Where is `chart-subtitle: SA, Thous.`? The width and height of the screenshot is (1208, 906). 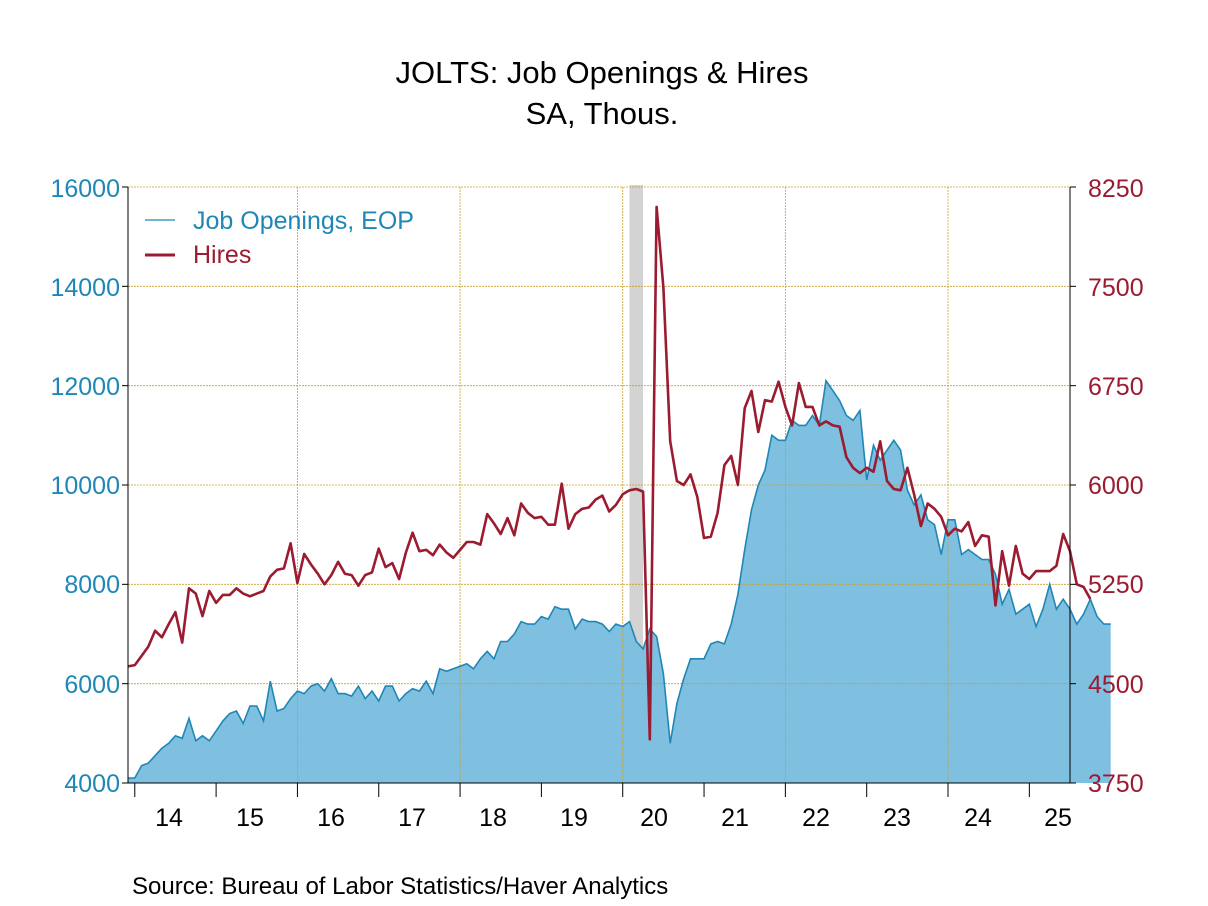
chart-subtitle: SA, Thous. is located at coordinates (602, 113).